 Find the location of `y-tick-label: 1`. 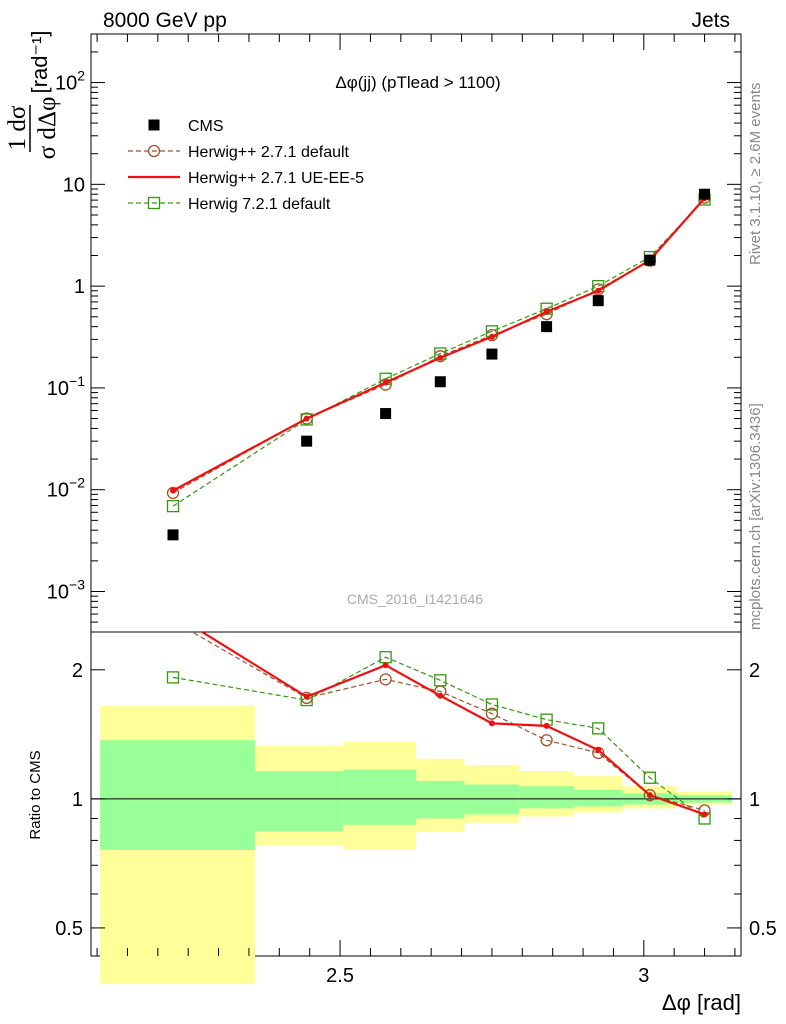

y-tick-label: 1 is located at coordinates (79, 287).